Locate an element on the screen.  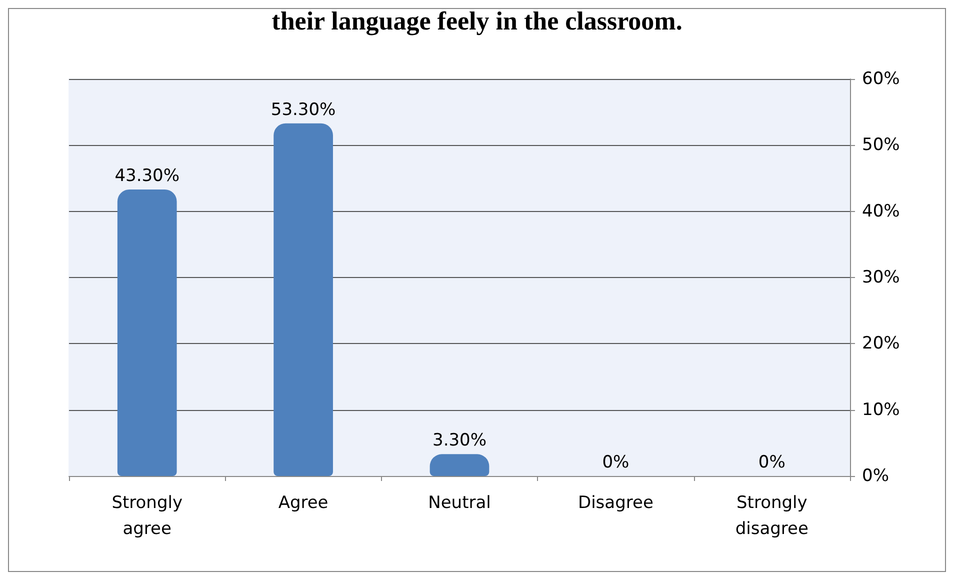
y-tick-label: 10% is located at coordinates (881, 410).